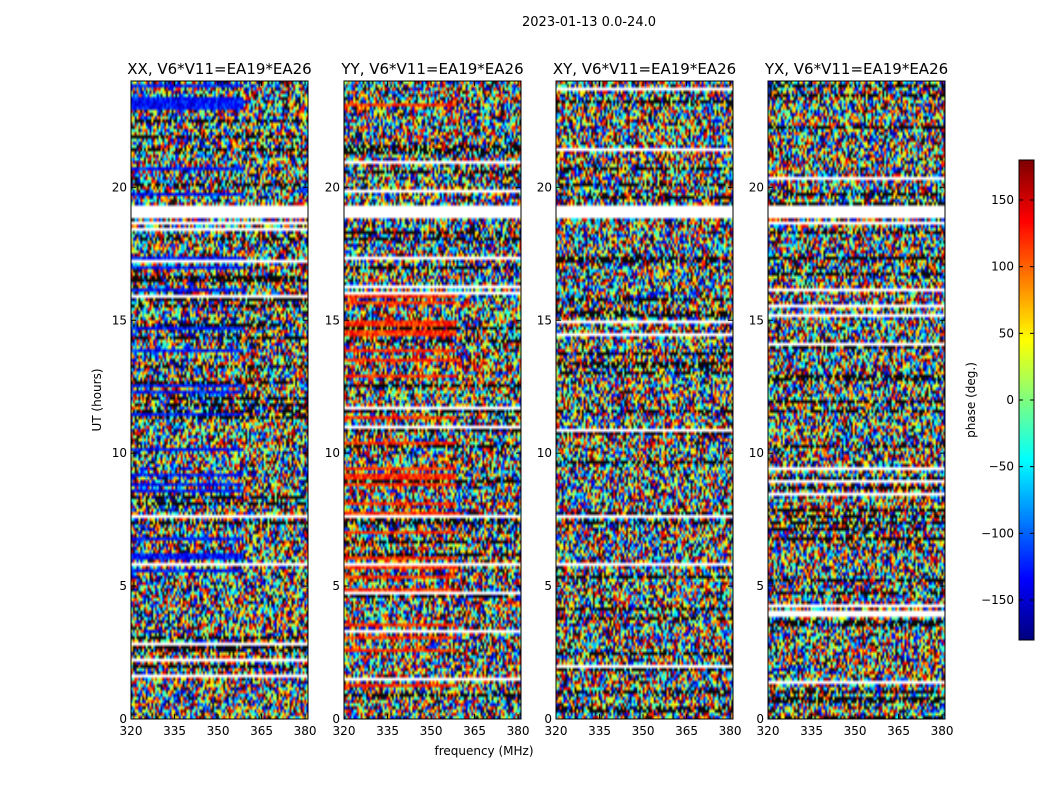 The width and height of the screenshot is (1050, 800). Describe the element at coordinates (431, 69) in the screenshot. I see `panel-title: YY, V6*V11=EA19*EA26` at that location.